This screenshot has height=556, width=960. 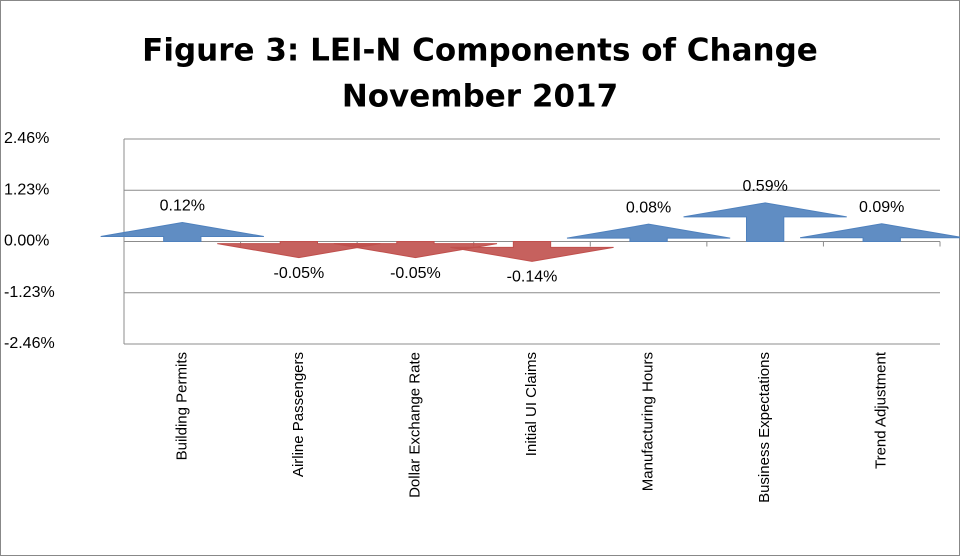 What do you see at coordinates (764, 186) in the screenshot?
I see `value-label: 0.59%` at bounding box center [764, 186].